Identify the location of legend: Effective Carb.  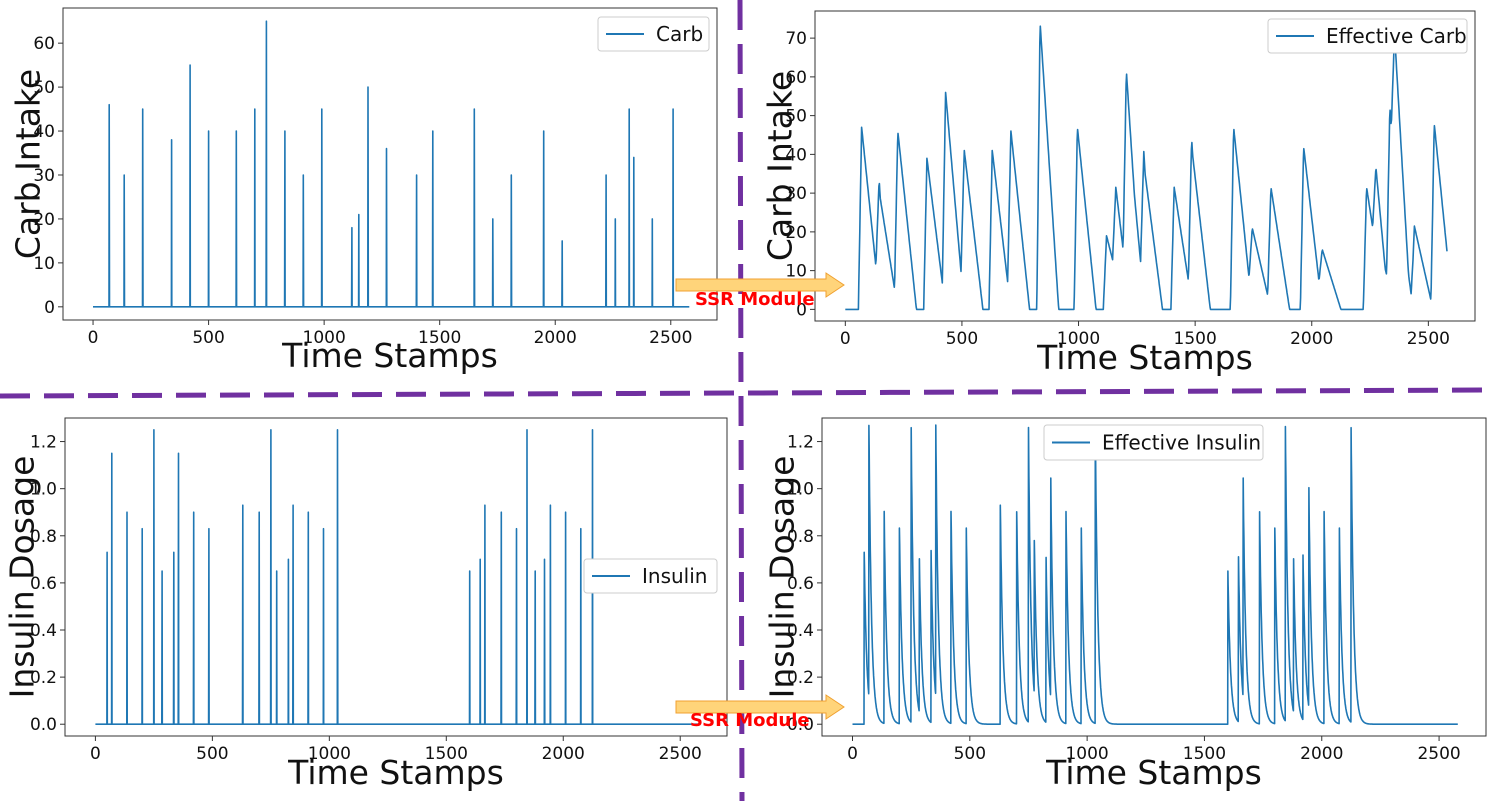
(1367, 36).